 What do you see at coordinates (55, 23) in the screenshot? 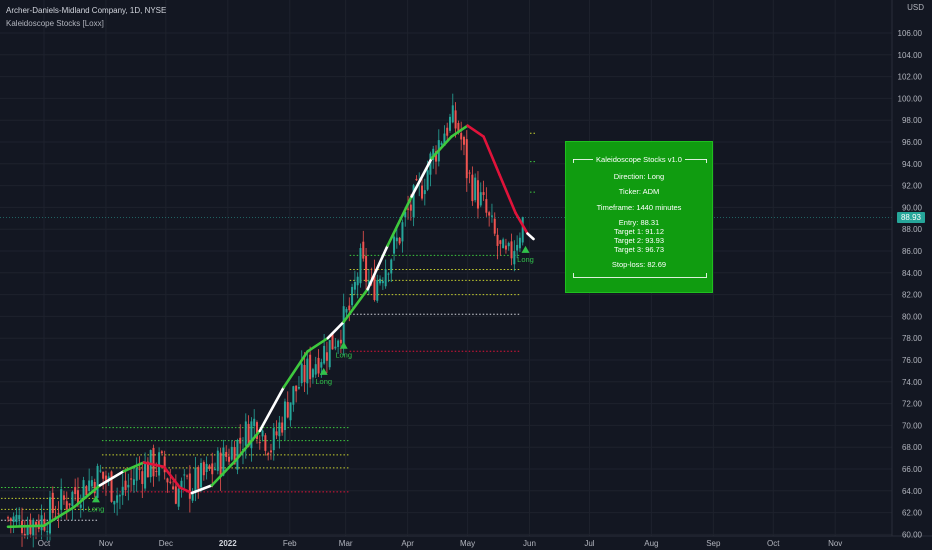
I see `indicator-title: Kaleidoscope Stocks [Loxx]` at bounding box center [55, 23].